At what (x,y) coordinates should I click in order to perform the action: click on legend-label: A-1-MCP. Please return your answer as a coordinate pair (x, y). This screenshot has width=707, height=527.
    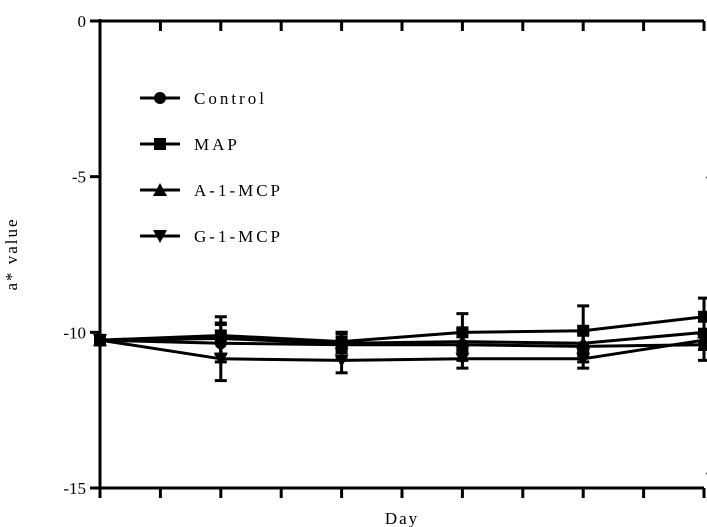
    Looking at the image, I should click on (238, 190).